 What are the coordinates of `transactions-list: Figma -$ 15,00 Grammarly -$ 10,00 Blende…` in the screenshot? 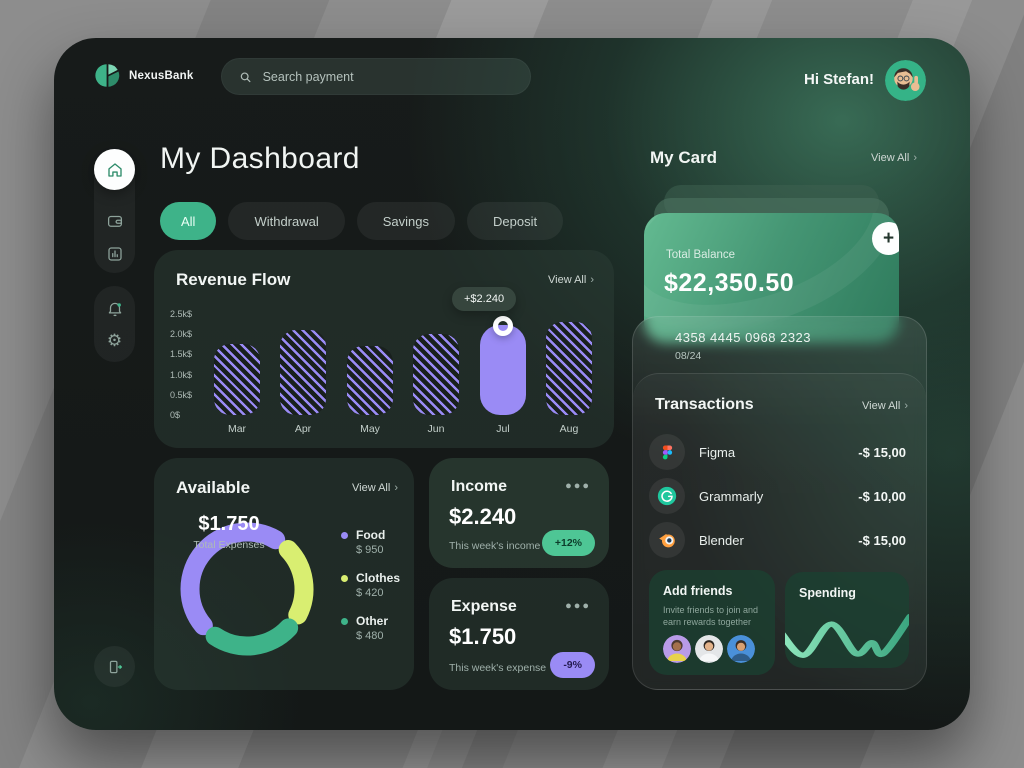 It's located at (779, 496).